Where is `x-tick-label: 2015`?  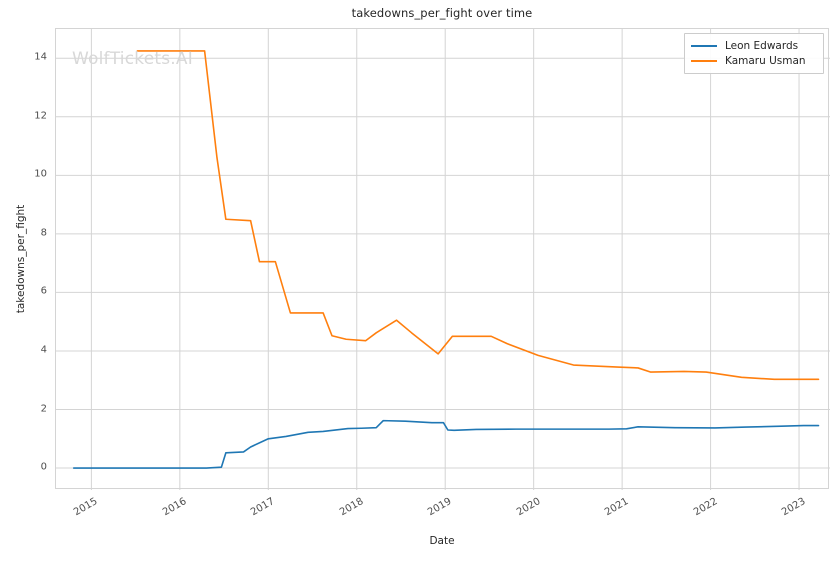
x-tick-label: 2015 is located at coordinates (86, 507).